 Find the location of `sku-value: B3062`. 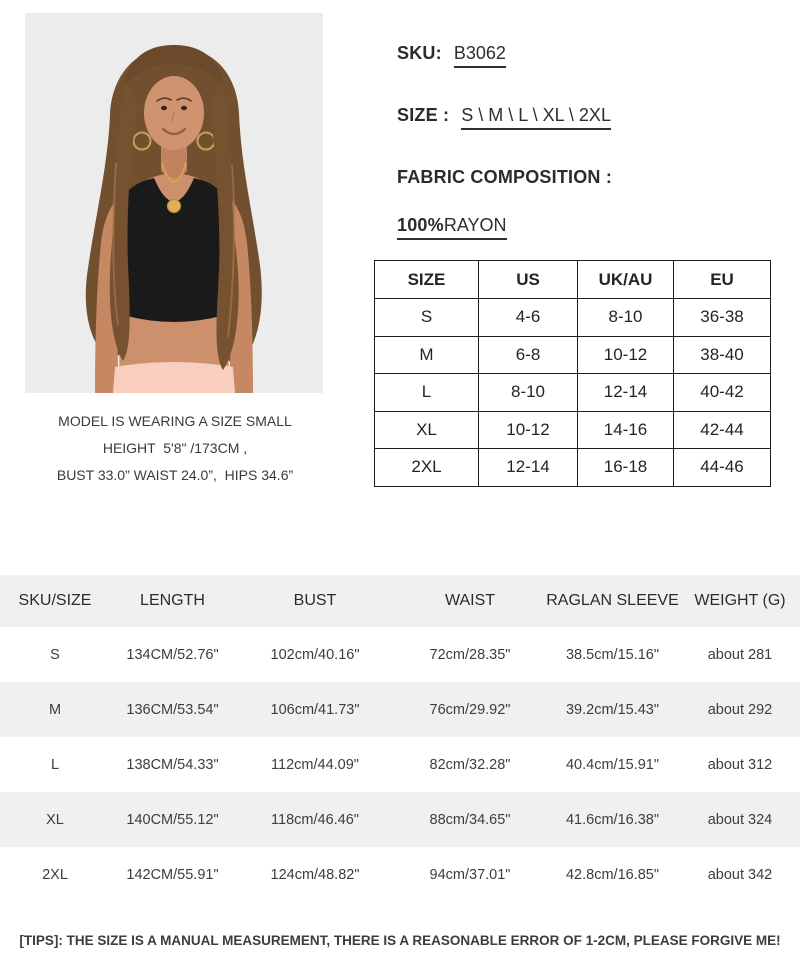

sku-value: B3062 is located at coordinates (479, 55).